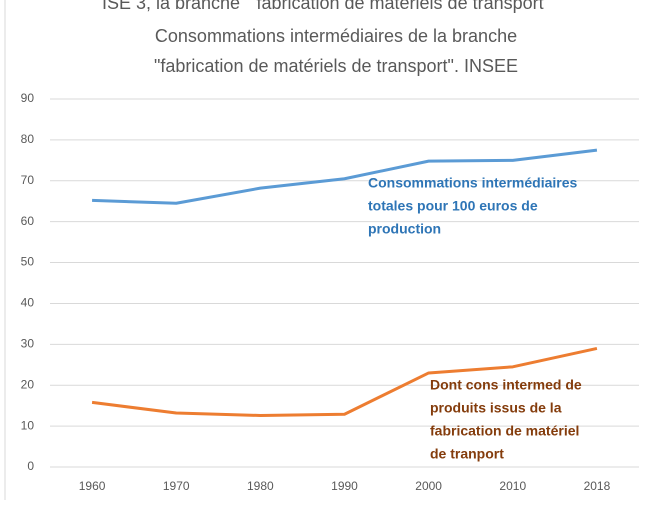  What do you see at coordinates (512, 486) in the screenshot?
I see `x-tick-label: 2010` at bounding box center [512, 486].